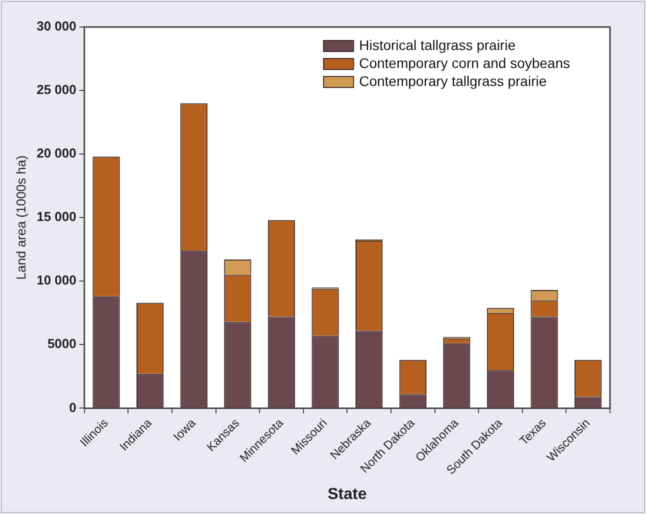 This screenshot has width=646, height=514. What do you see at coordinates (464, 62) in the screenshot?
I see `legend-label: Contemporary corn and soybeans` at bounding box center [464, 62].